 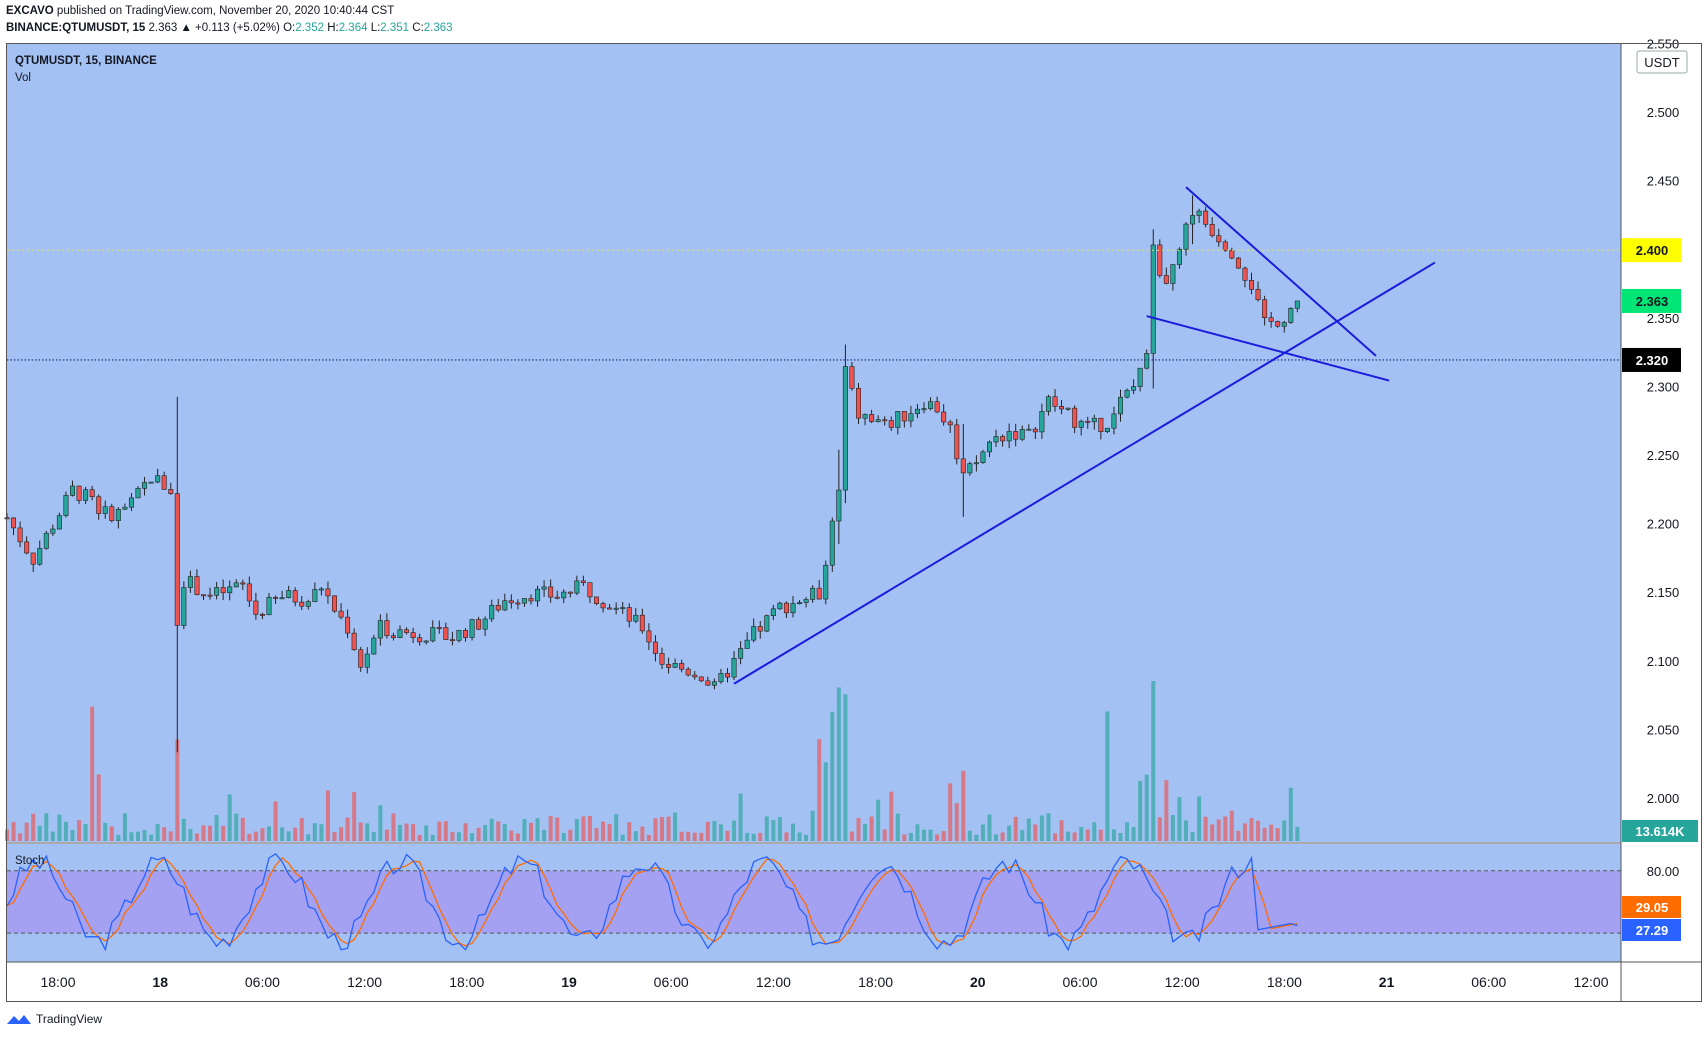 I want to click on open-value: 2.352, so click(x=309, y=28).